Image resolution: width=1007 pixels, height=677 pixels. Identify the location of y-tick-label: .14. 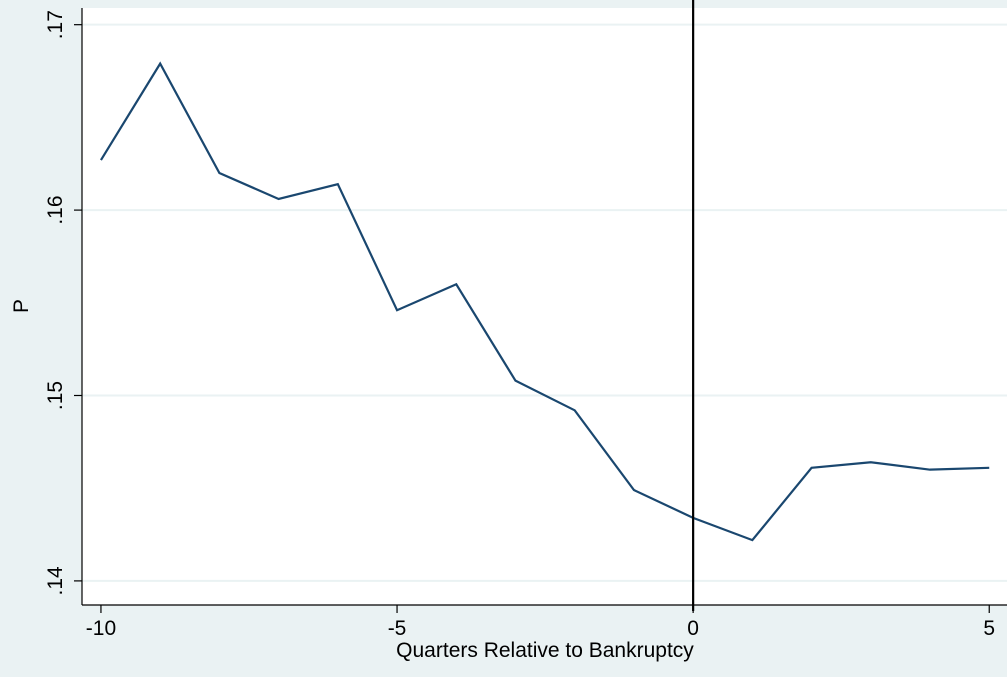
(55, 581).